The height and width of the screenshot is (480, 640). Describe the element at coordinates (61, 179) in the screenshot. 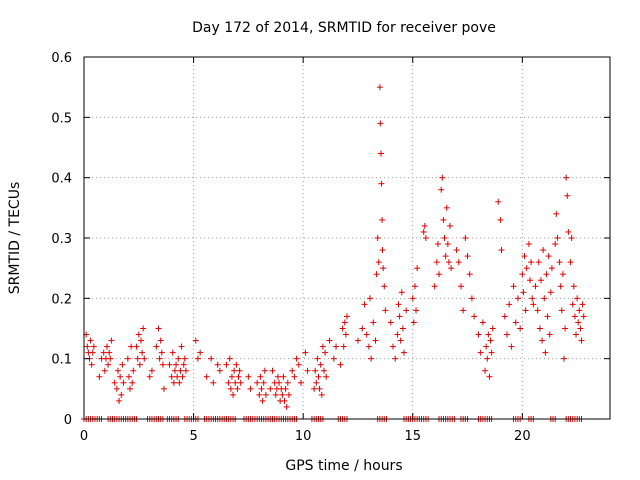

I see `y-tick-label: 0.4` at that location.